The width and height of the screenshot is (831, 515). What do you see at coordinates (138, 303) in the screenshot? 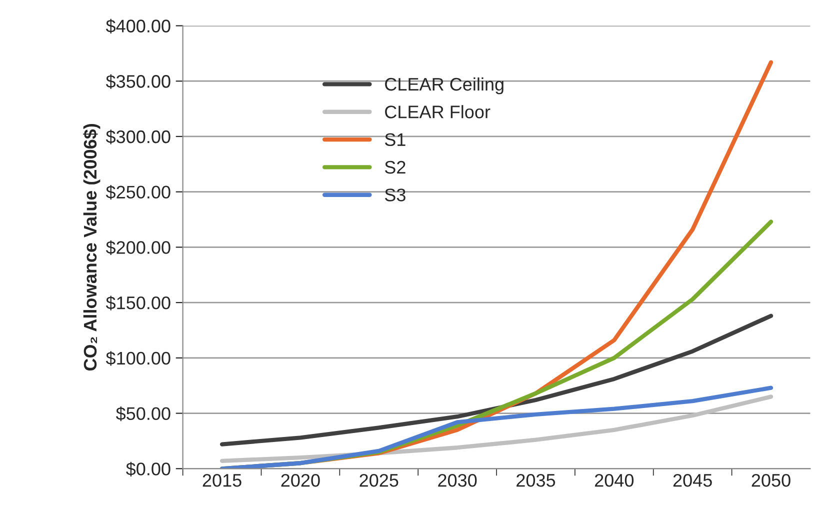
I see `y-tick-label: $150.00` at bounding box center [138, 303].